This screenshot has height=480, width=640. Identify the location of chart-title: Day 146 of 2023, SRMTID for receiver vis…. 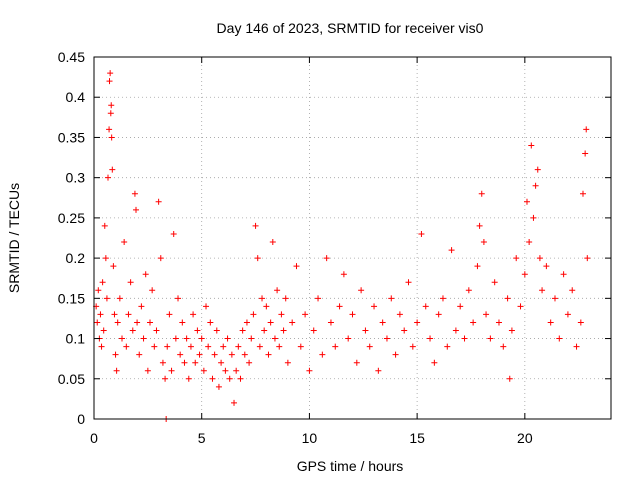
(350, 28).